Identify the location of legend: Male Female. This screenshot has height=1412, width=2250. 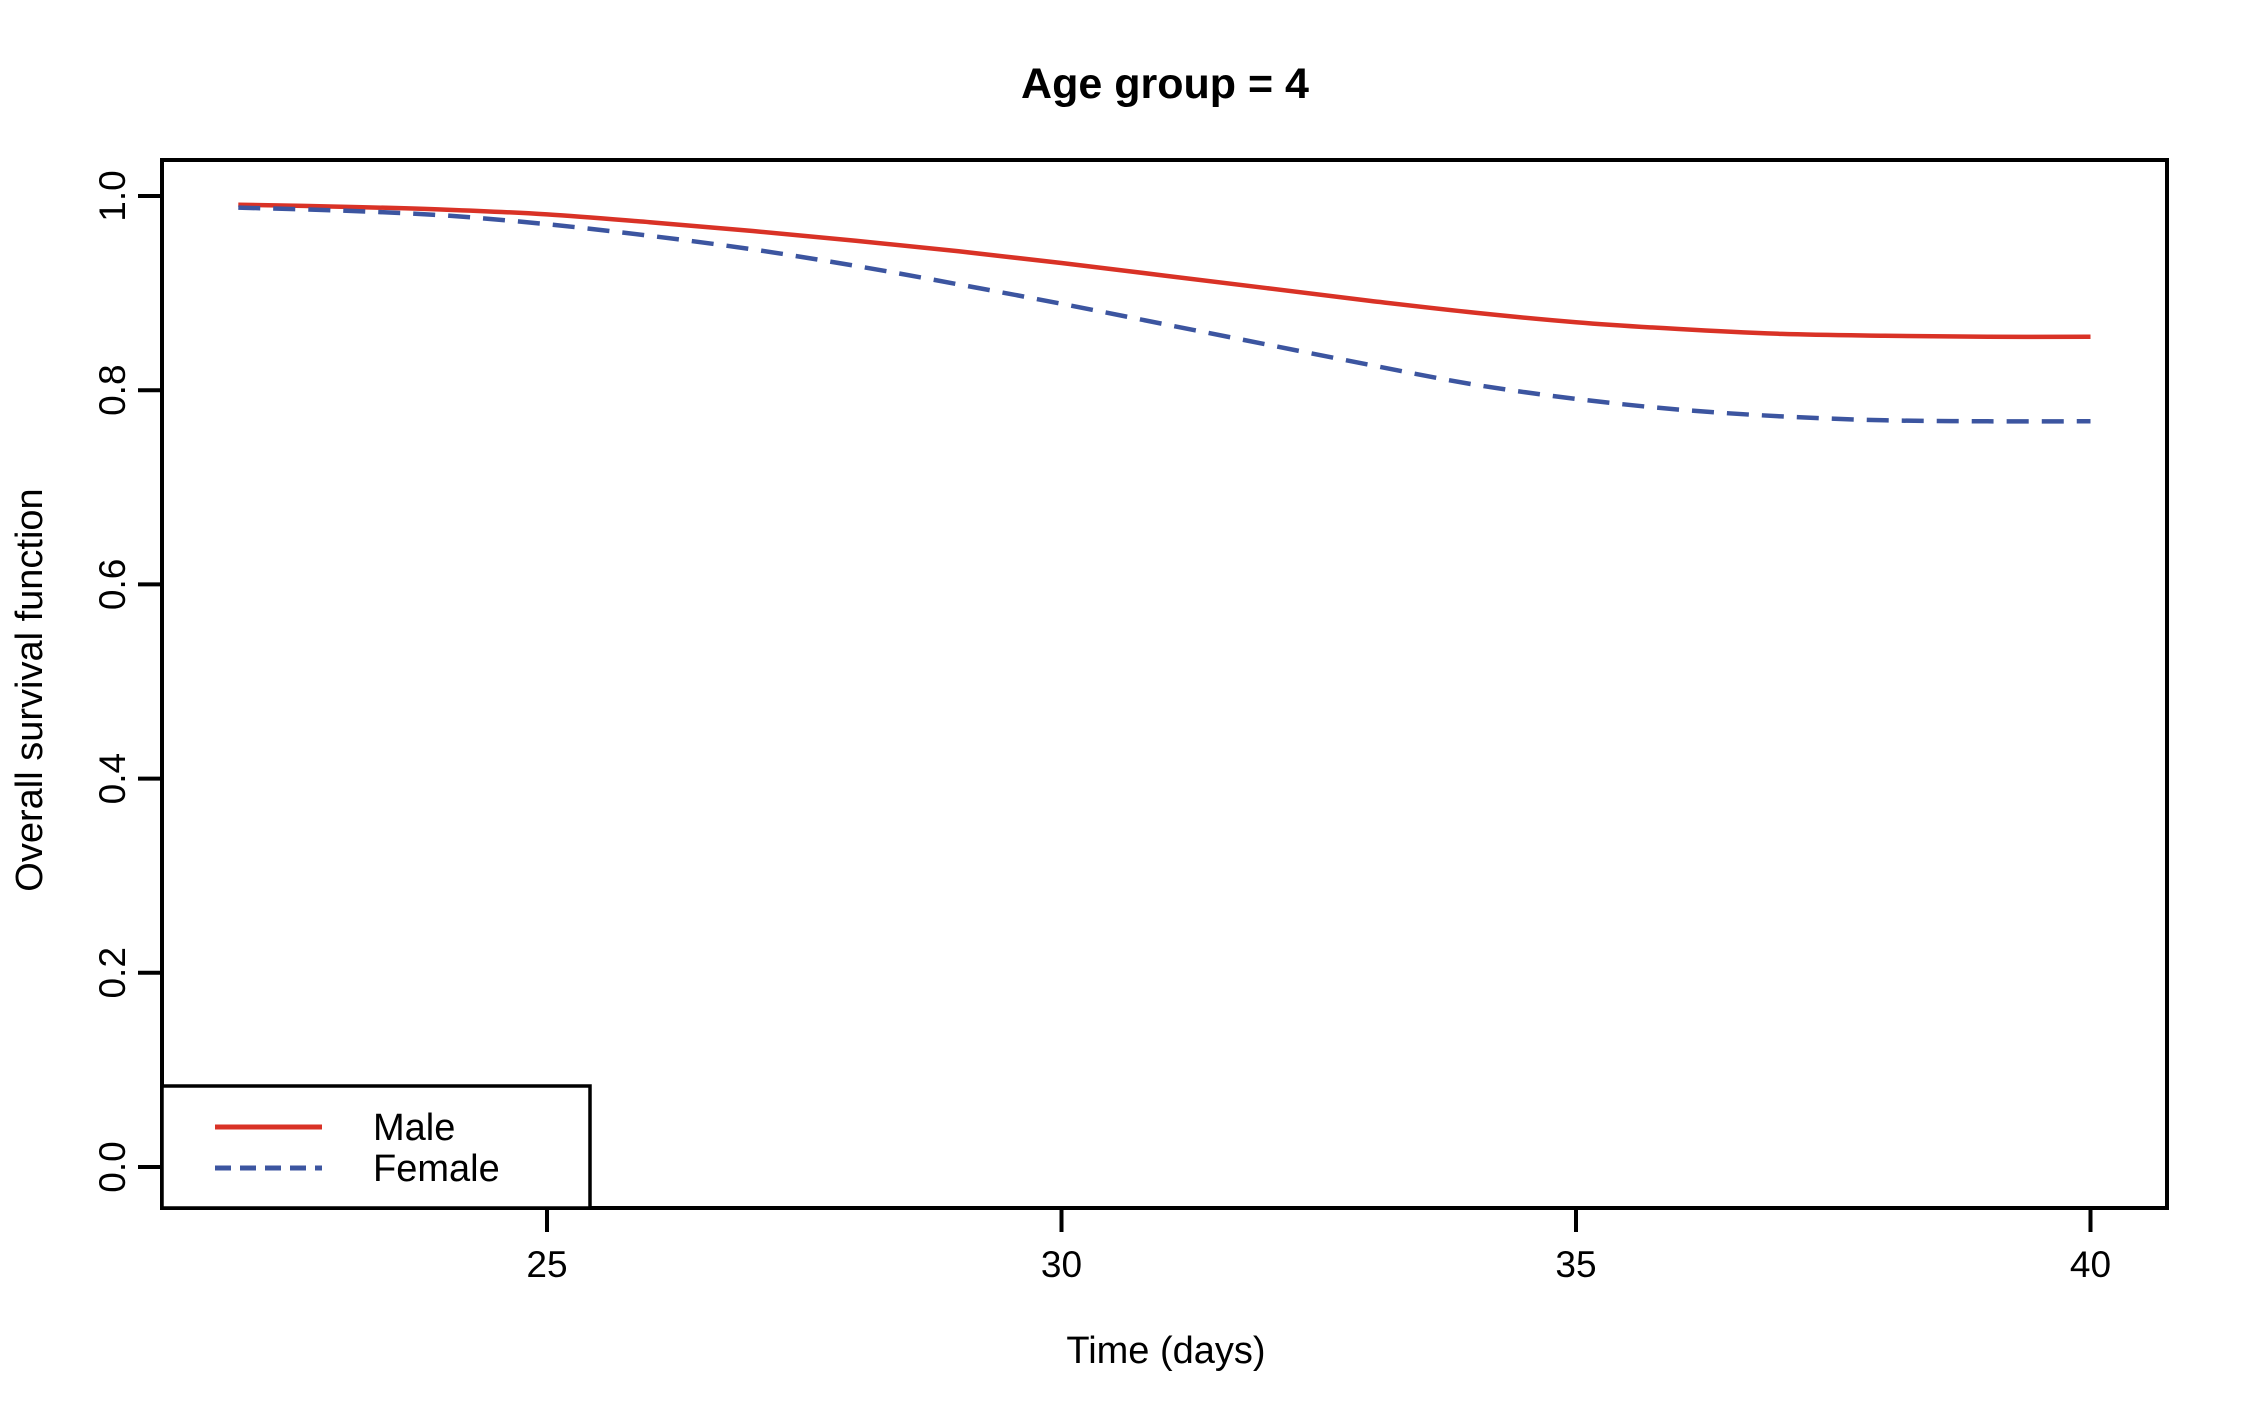
(376, 1147).